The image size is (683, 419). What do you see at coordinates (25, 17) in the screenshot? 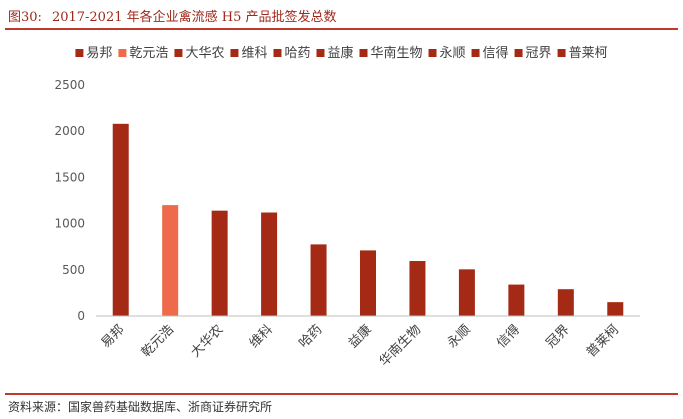
I see `figure-label: 图30:` at bounding box center [25, 17].